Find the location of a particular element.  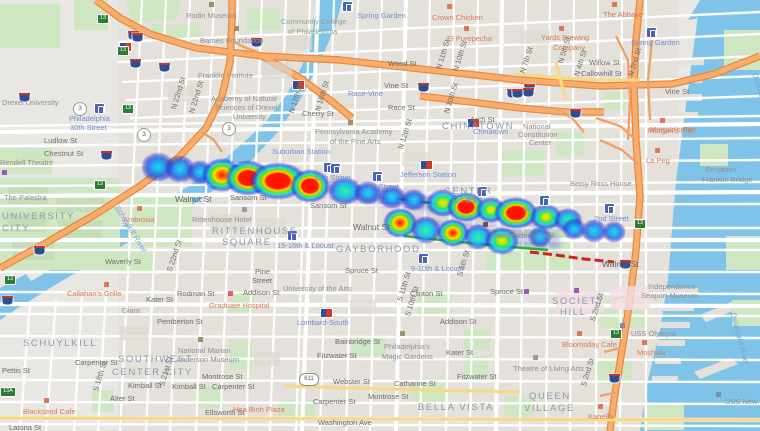

rail-marker-race-vine is located at coordinates (298, 85).